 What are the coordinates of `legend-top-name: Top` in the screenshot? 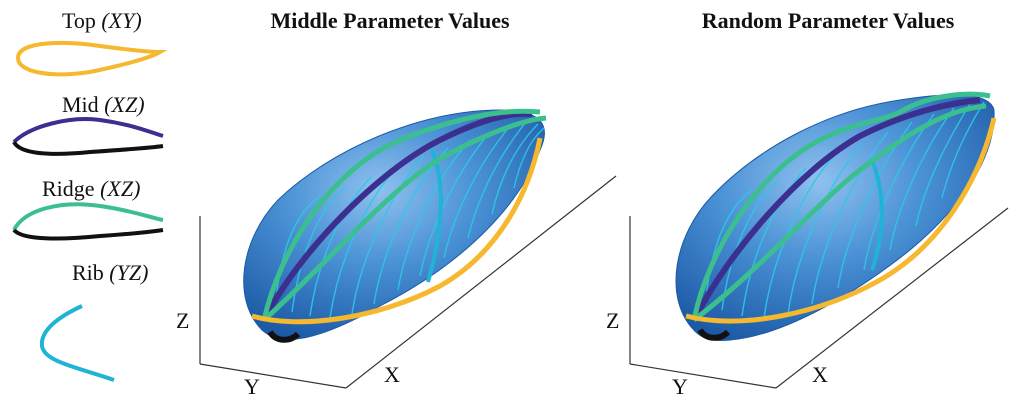 It's located at (79, 20).